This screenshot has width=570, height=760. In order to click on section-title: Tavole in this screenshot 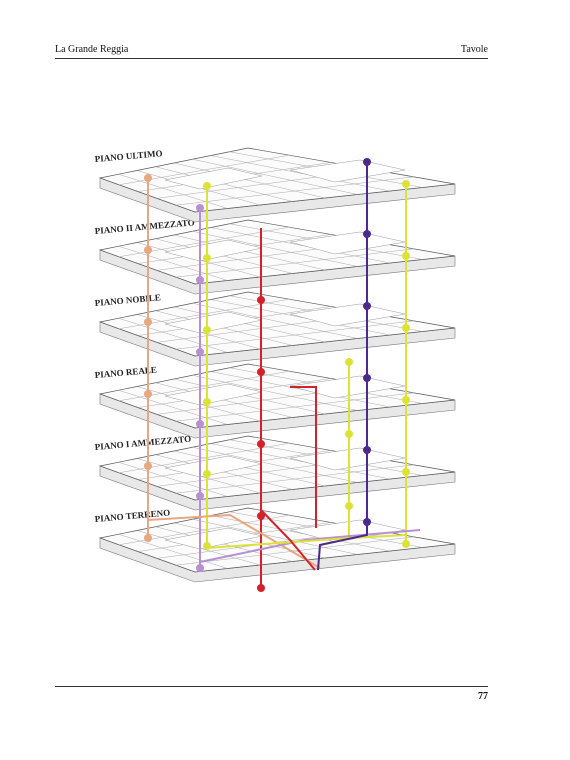, I will do `click(474, 49)`.